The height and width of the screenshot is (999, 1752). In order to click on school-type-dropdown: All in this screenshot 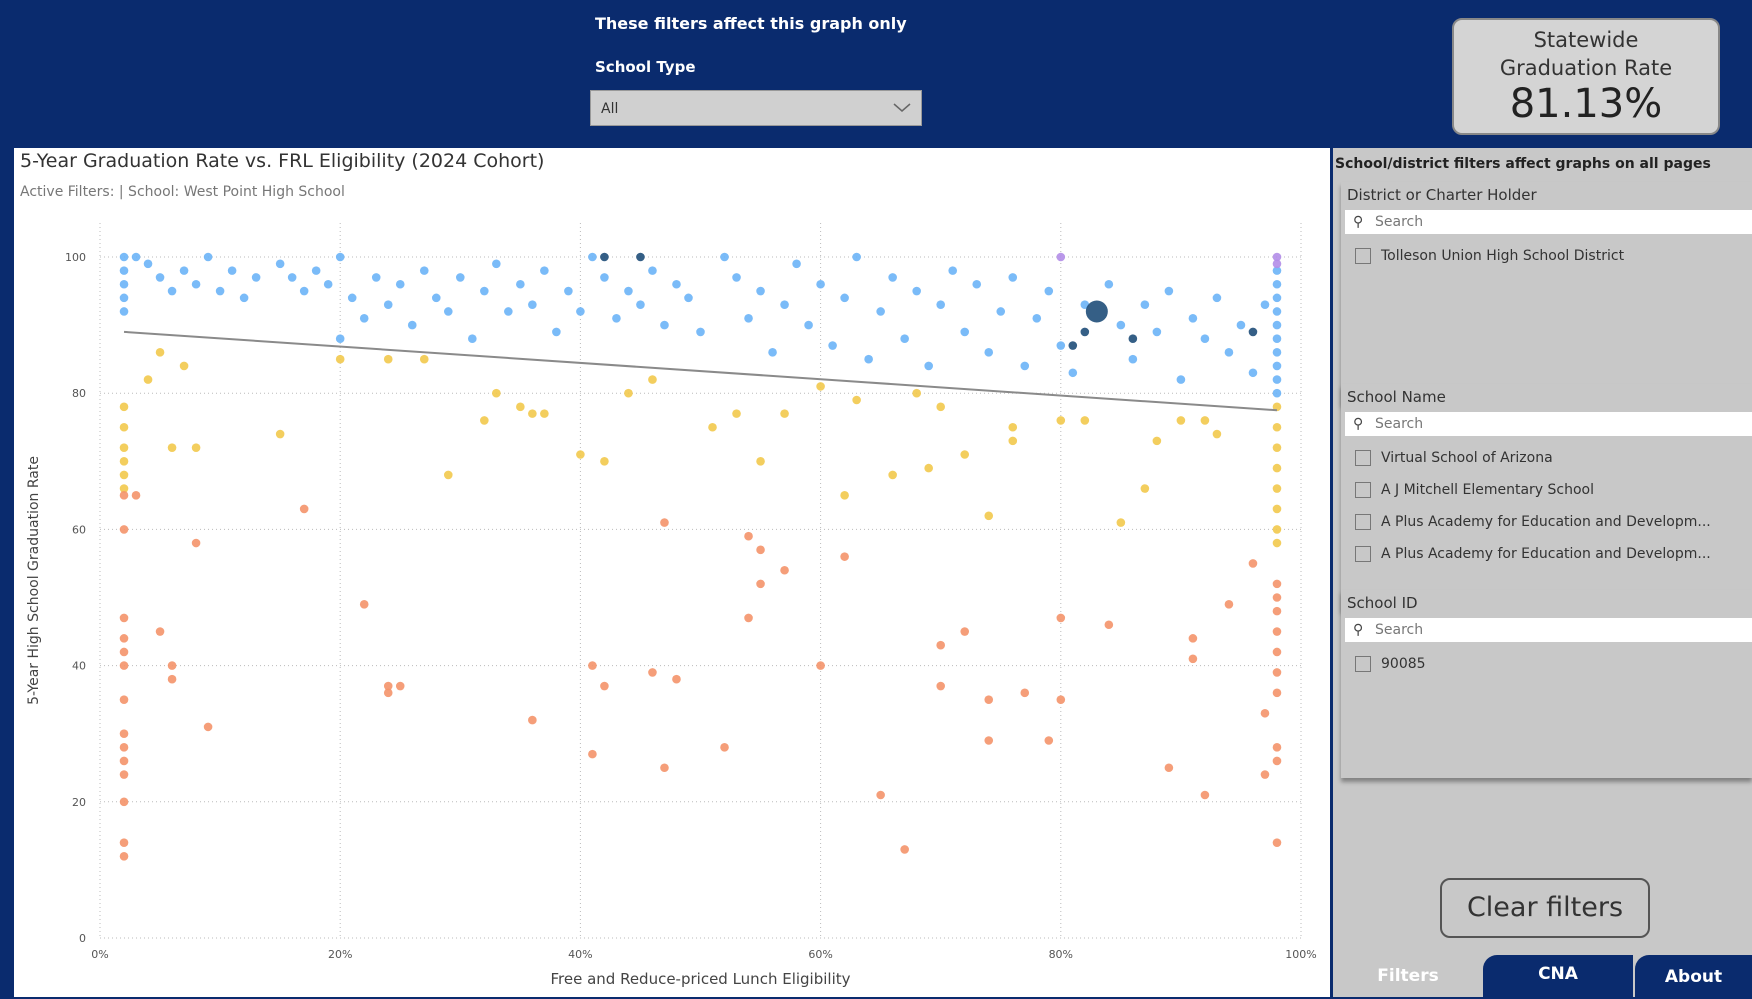, I will do `click(756, 108)`.